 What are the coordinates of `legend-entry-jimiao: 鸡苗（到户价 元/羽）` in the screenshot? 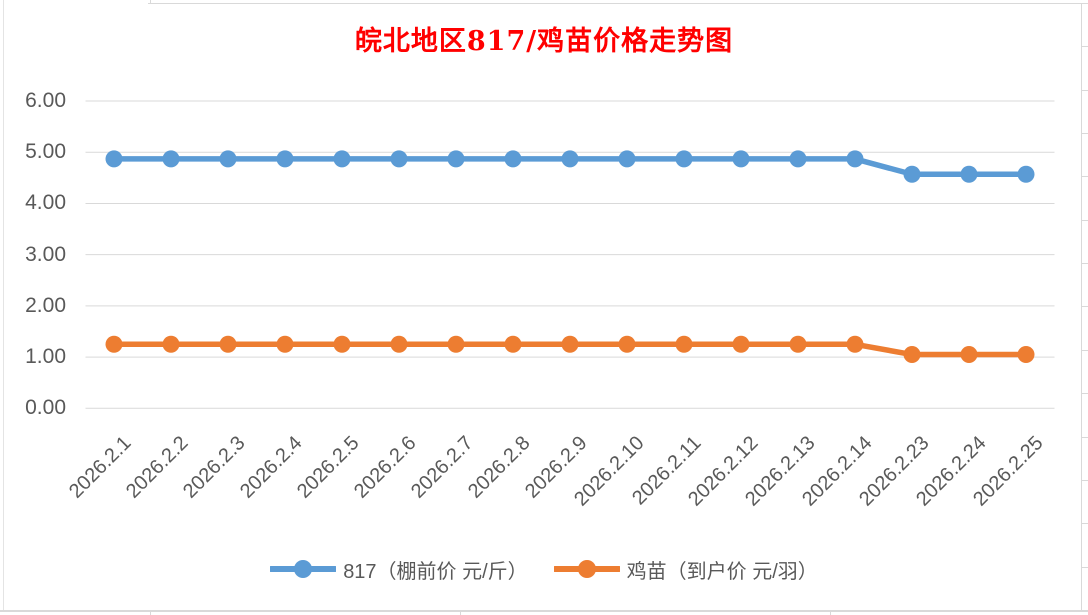 It's located at (685, 569).